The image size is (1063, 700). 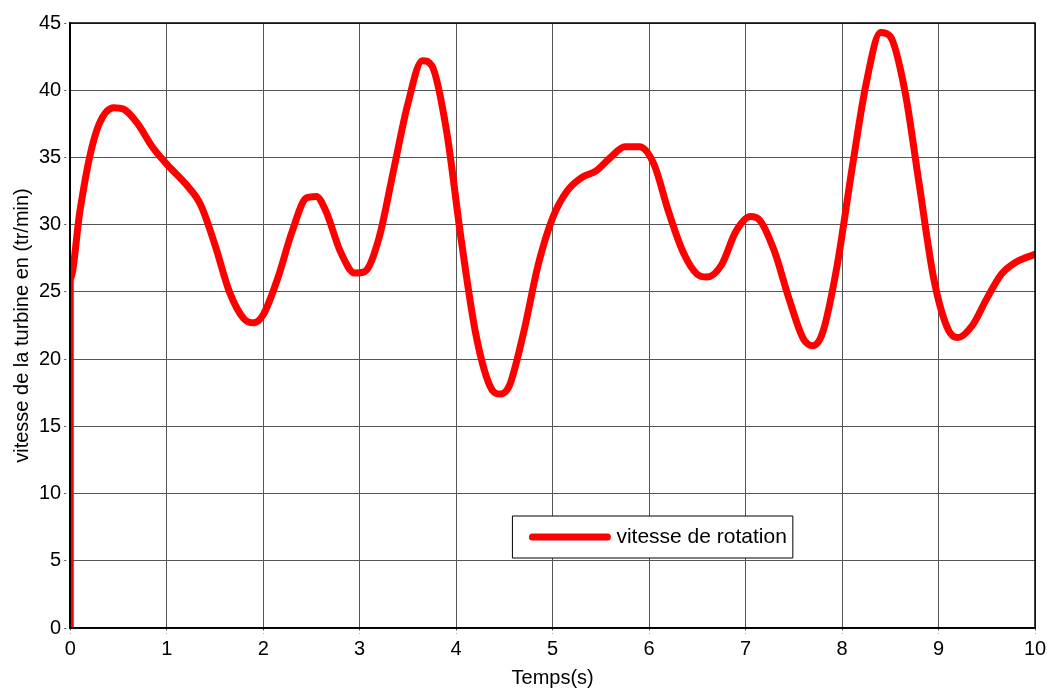 What do you see at coordinates (50, 357) in the screenshot?
I see `y-tick-label: 20` at bounding box center [50, 357].